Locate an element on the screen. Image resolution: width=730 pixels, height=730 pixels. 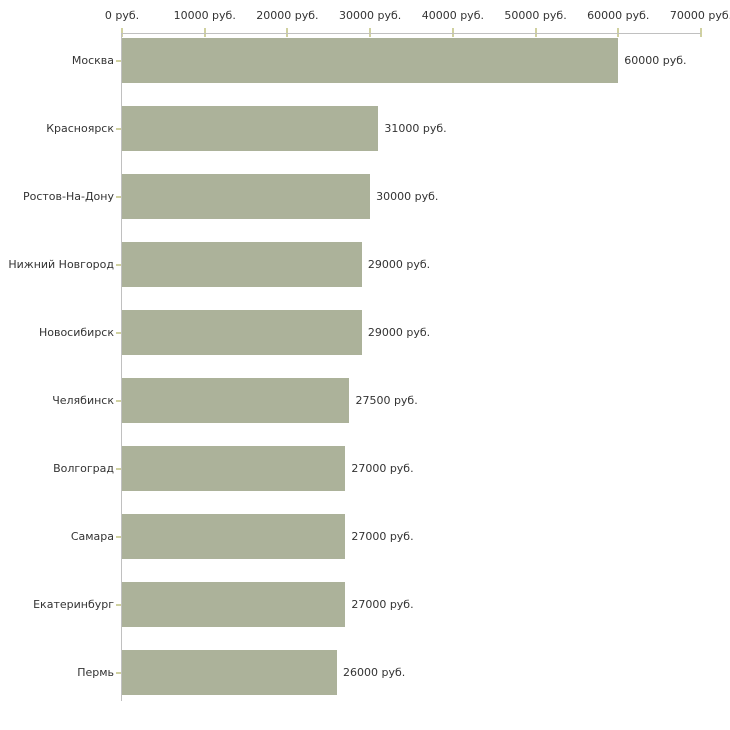
category-label: Екатеринбург is located at coordinates (73, 604).